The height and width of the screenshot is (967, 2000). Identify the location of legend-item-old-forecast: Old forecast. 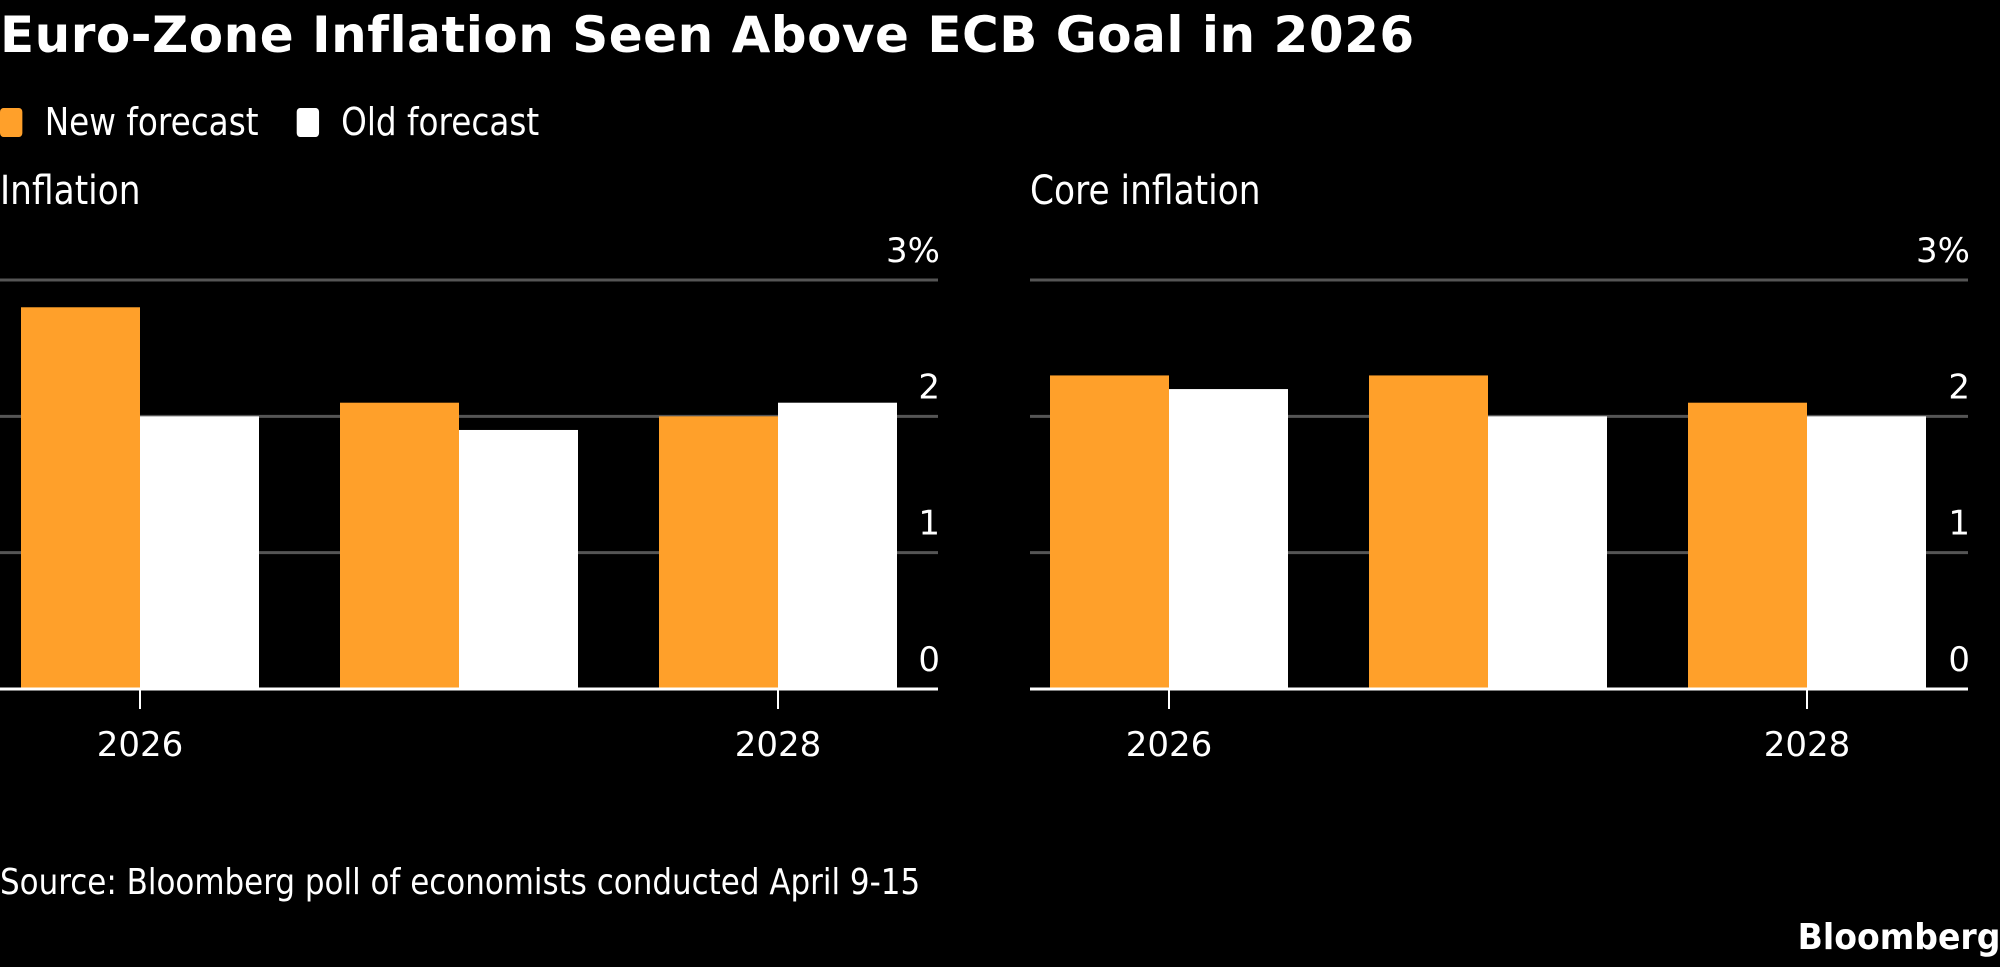
(417, 122).